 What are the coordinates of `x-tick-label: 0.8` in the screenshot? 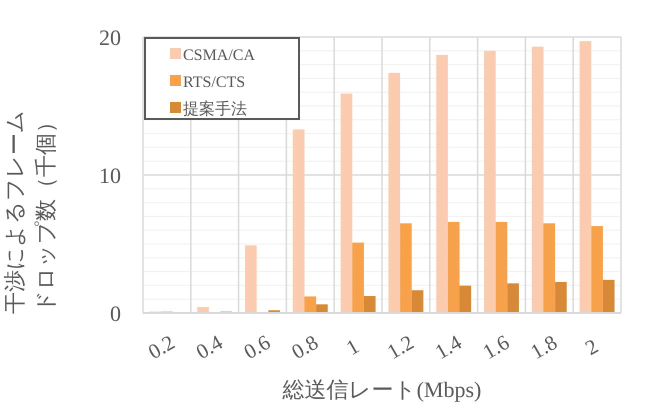 It's located at (304, 347).